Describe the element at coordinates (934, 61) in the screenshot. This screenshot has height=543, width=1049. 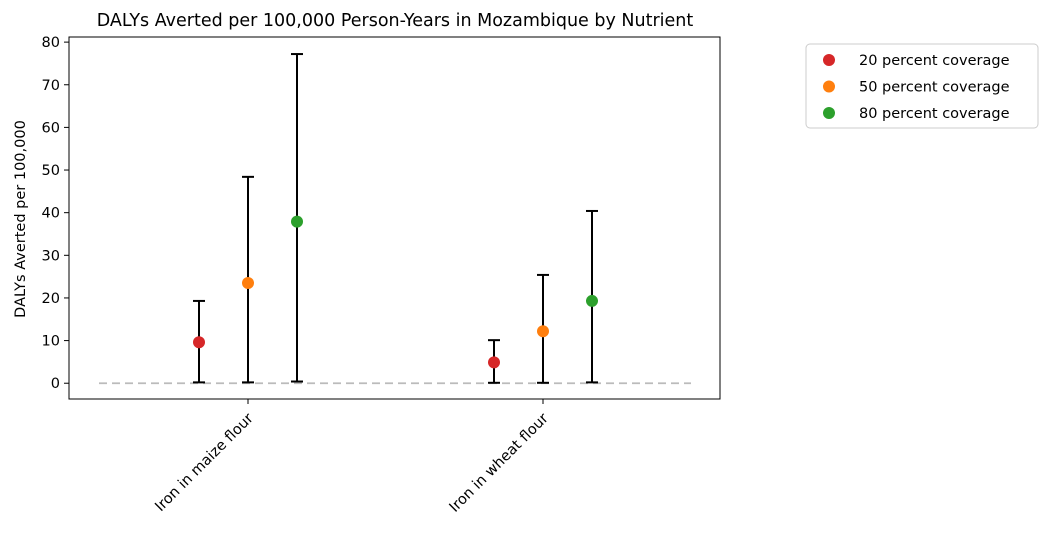
I see `legend-label: 20 percent coverage` at that location.